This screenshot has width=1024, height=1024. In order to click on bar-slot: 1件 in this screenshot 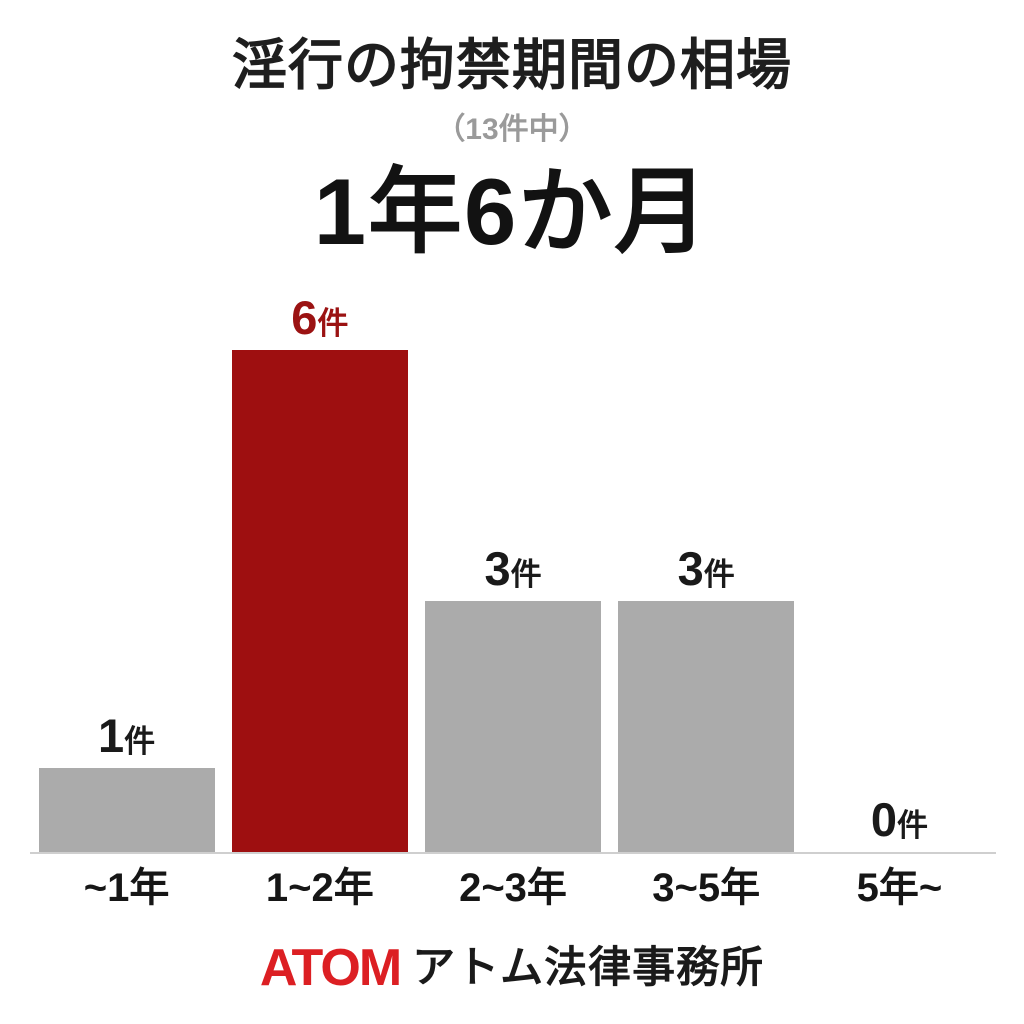, I will do `click(126, 572)`.